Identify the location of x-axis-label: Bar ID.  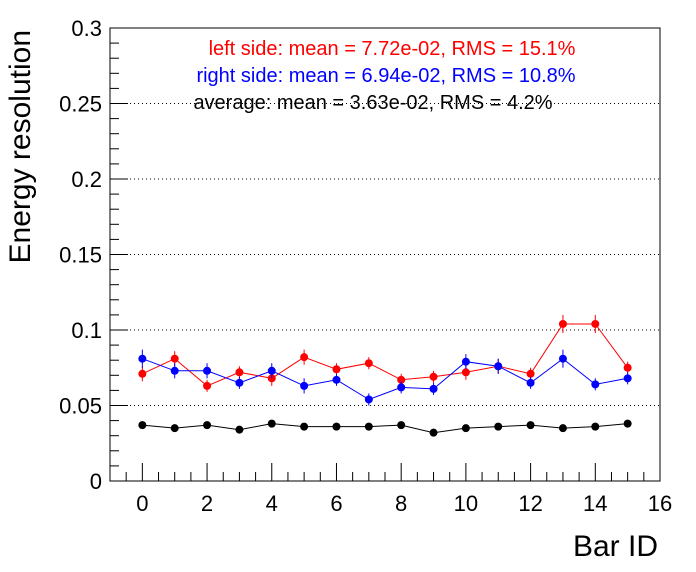
(615, 546).